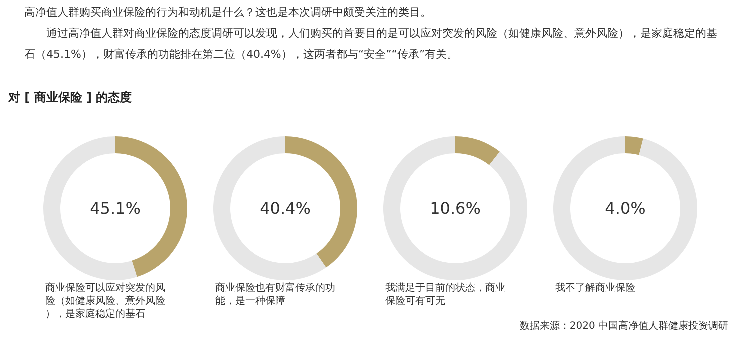 This screenshot has width=742, height=338. What do you see at coordinates (596, 288) in the screenshot?
I see `text: 我不了解商业保险` at bounding box center [596, 288].